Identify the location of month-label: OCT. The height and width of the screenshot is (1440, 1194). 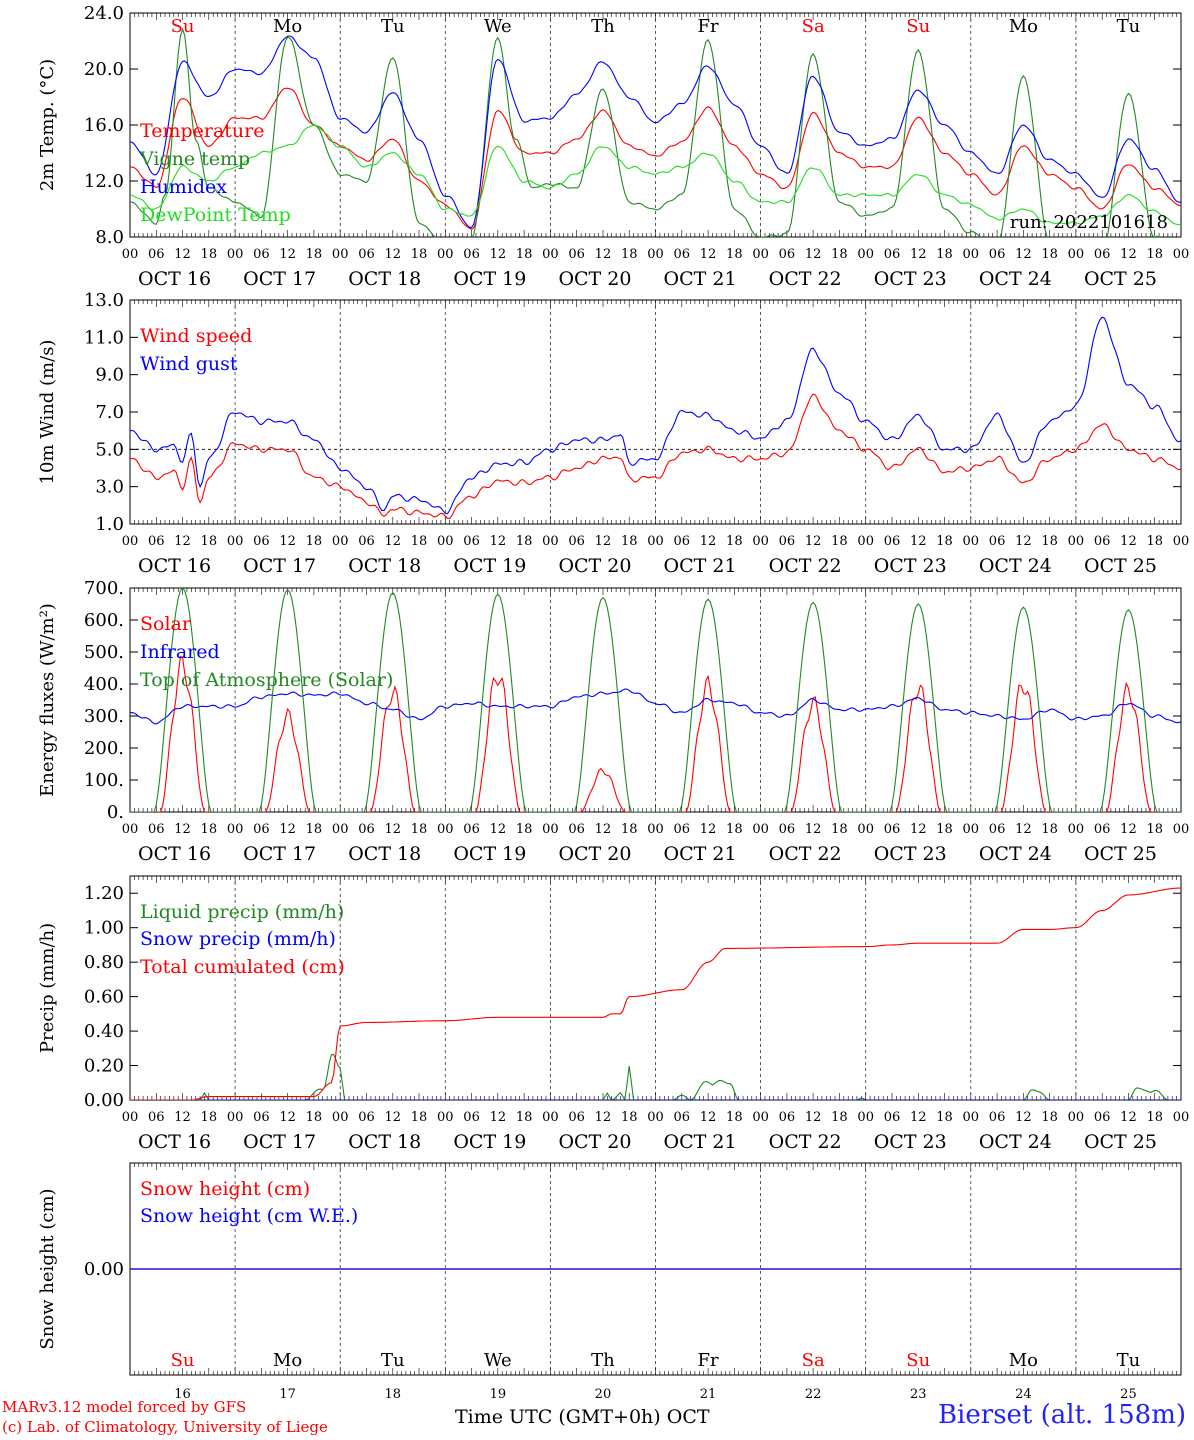
(688, 1417).